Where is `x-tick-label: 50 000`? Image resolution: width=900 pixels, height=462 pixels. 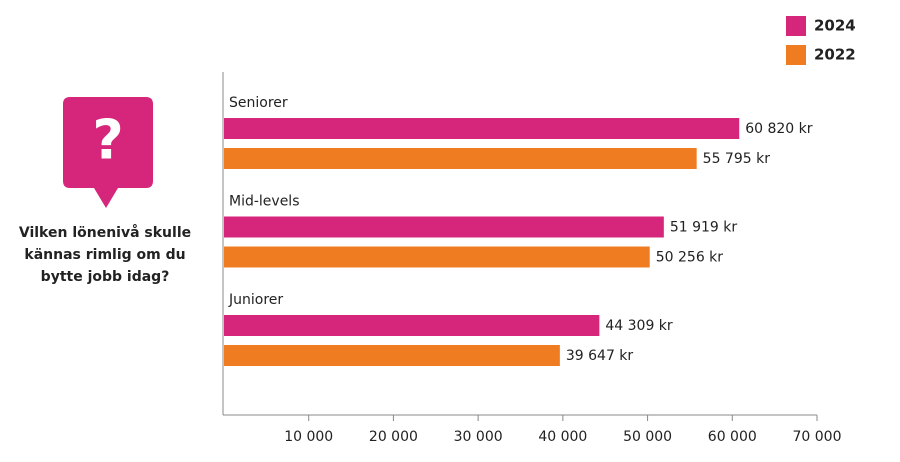 x-tick-label: 50 000 is located at coordinates (647, 437).